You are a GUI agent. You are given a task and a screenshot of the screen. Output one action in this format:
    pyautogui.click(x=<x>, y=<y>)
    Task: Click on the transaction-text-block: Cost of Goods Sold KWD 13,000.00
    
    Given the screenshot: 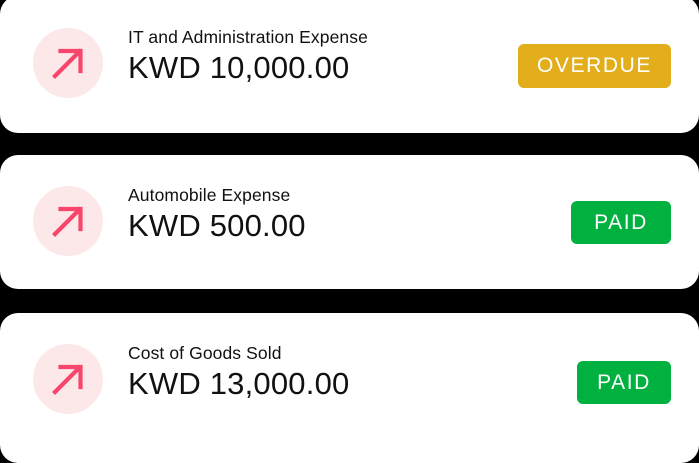 What is the action you would take?
    pyautogui.click(x=238, y=372)
    